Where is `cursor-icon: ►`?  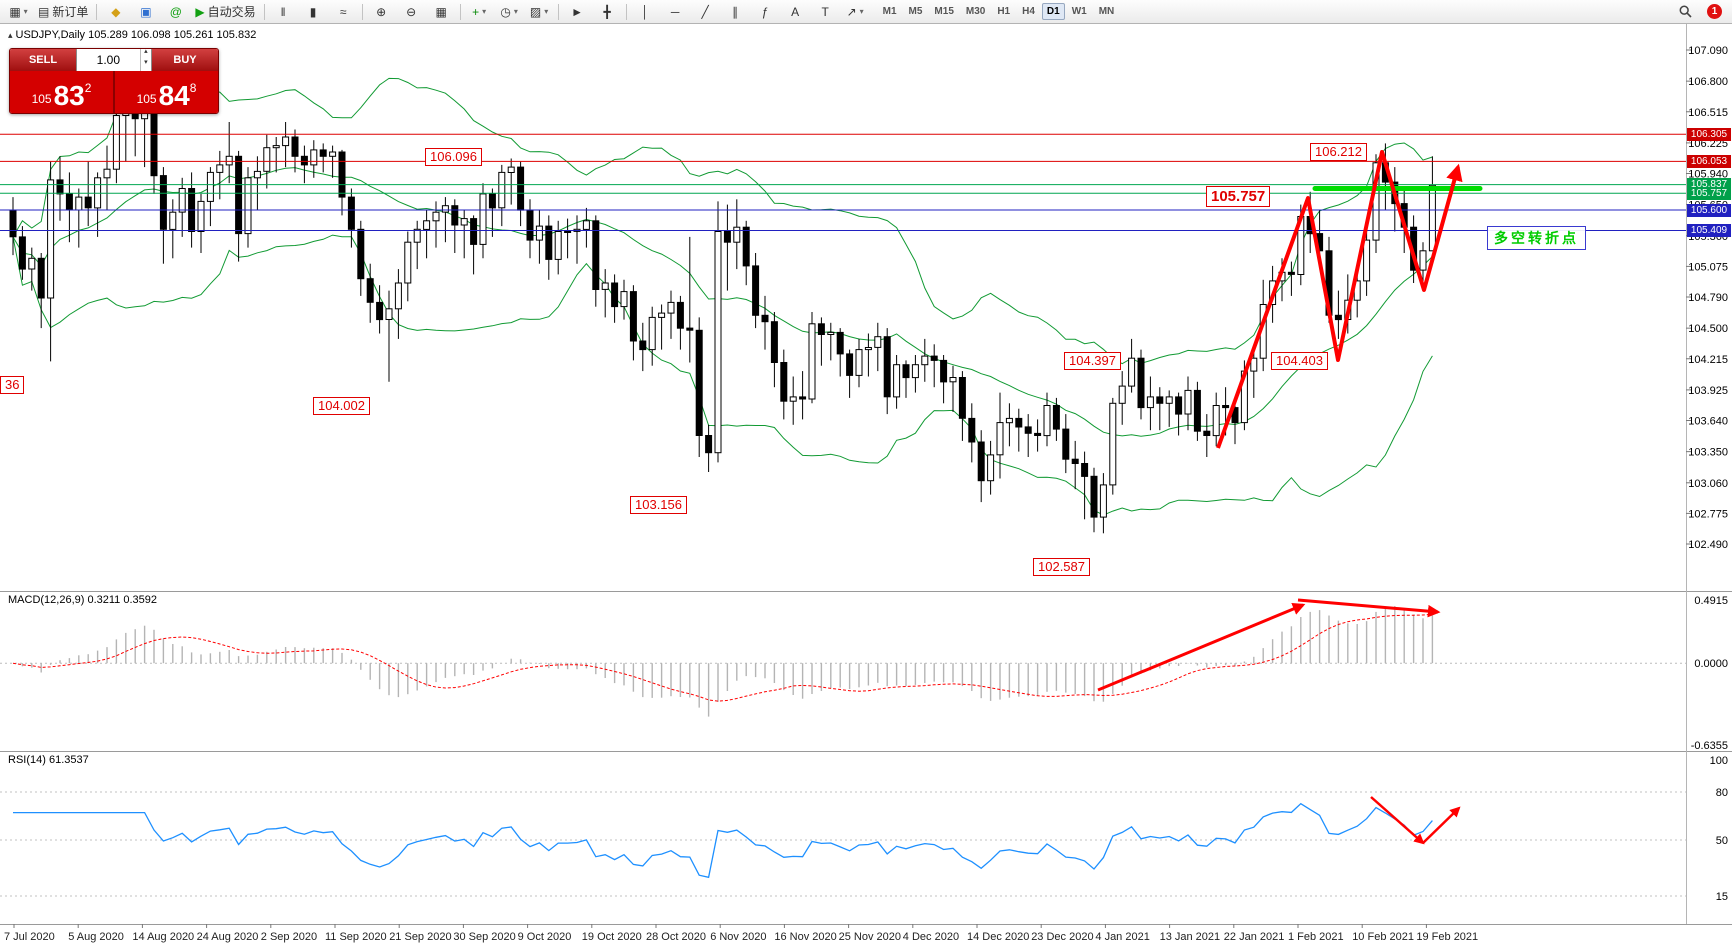 cursor-icon: ► is located at coordinates (577, 11).